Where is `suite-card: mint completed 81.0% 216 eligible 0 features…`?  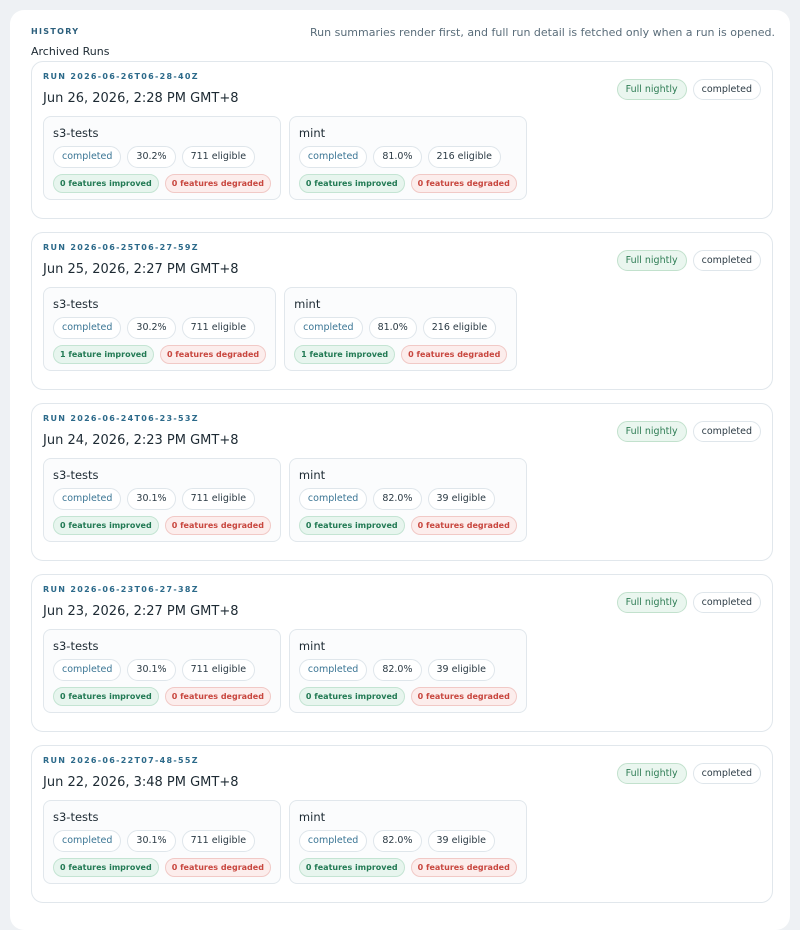 suite-card: mint completed 81.0% 216 eligible 0 features… is located at coordinates (407, 158).